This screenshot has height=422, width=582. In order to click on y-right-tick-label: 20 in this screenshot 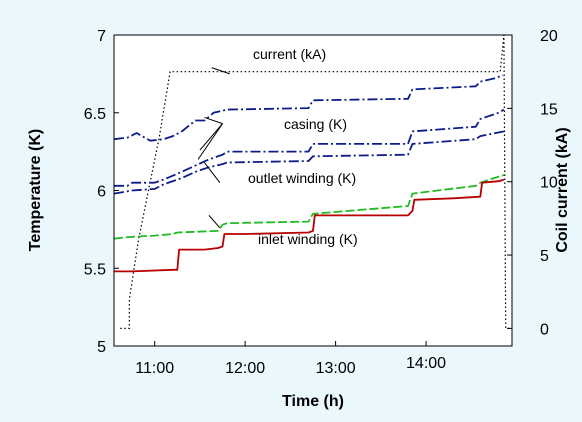, I will do `click(549, 36)`.